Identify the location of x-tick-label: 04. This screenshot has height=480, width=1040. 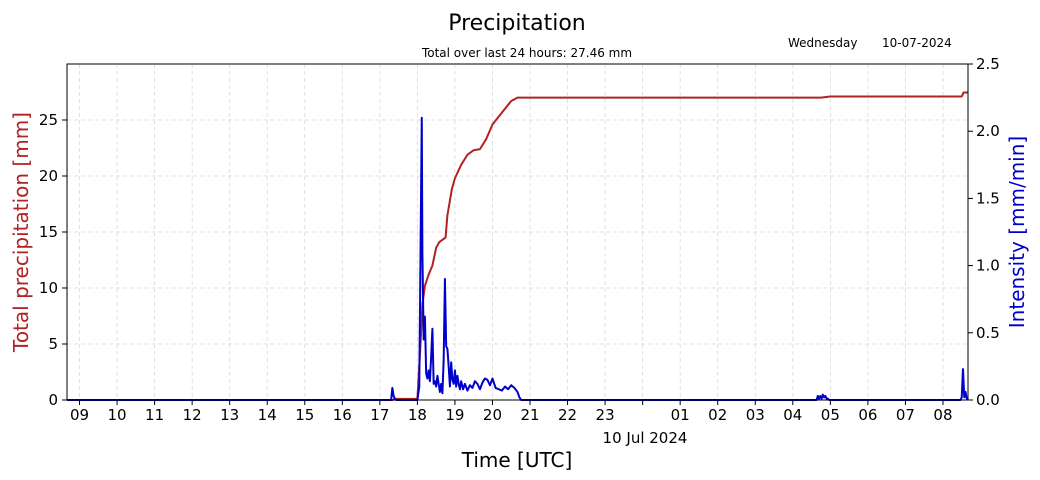
(792, 415).